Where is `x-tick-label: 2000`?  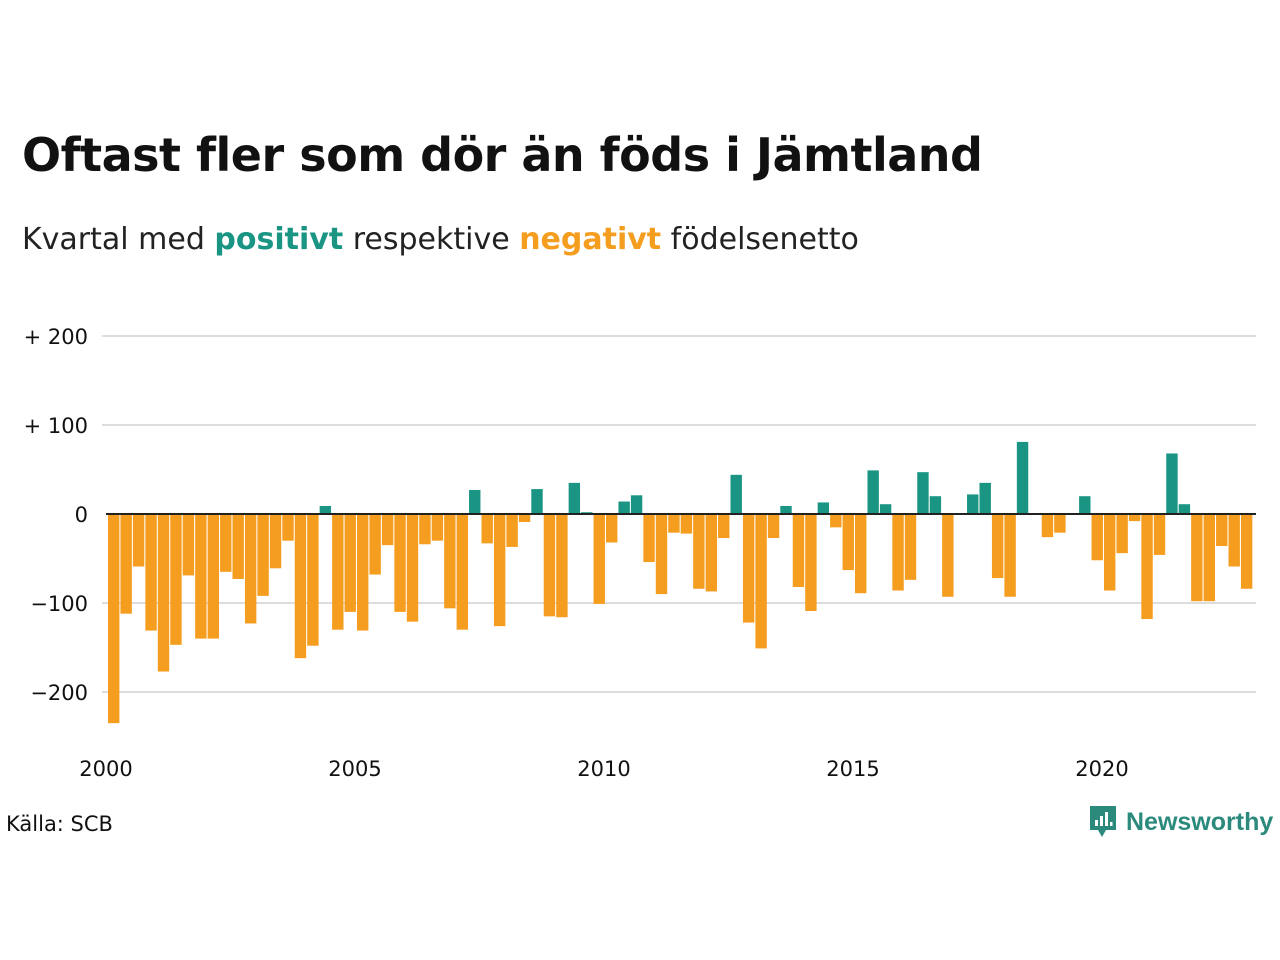 x-tick-label: 2000 is located at coordinates (105, 769).